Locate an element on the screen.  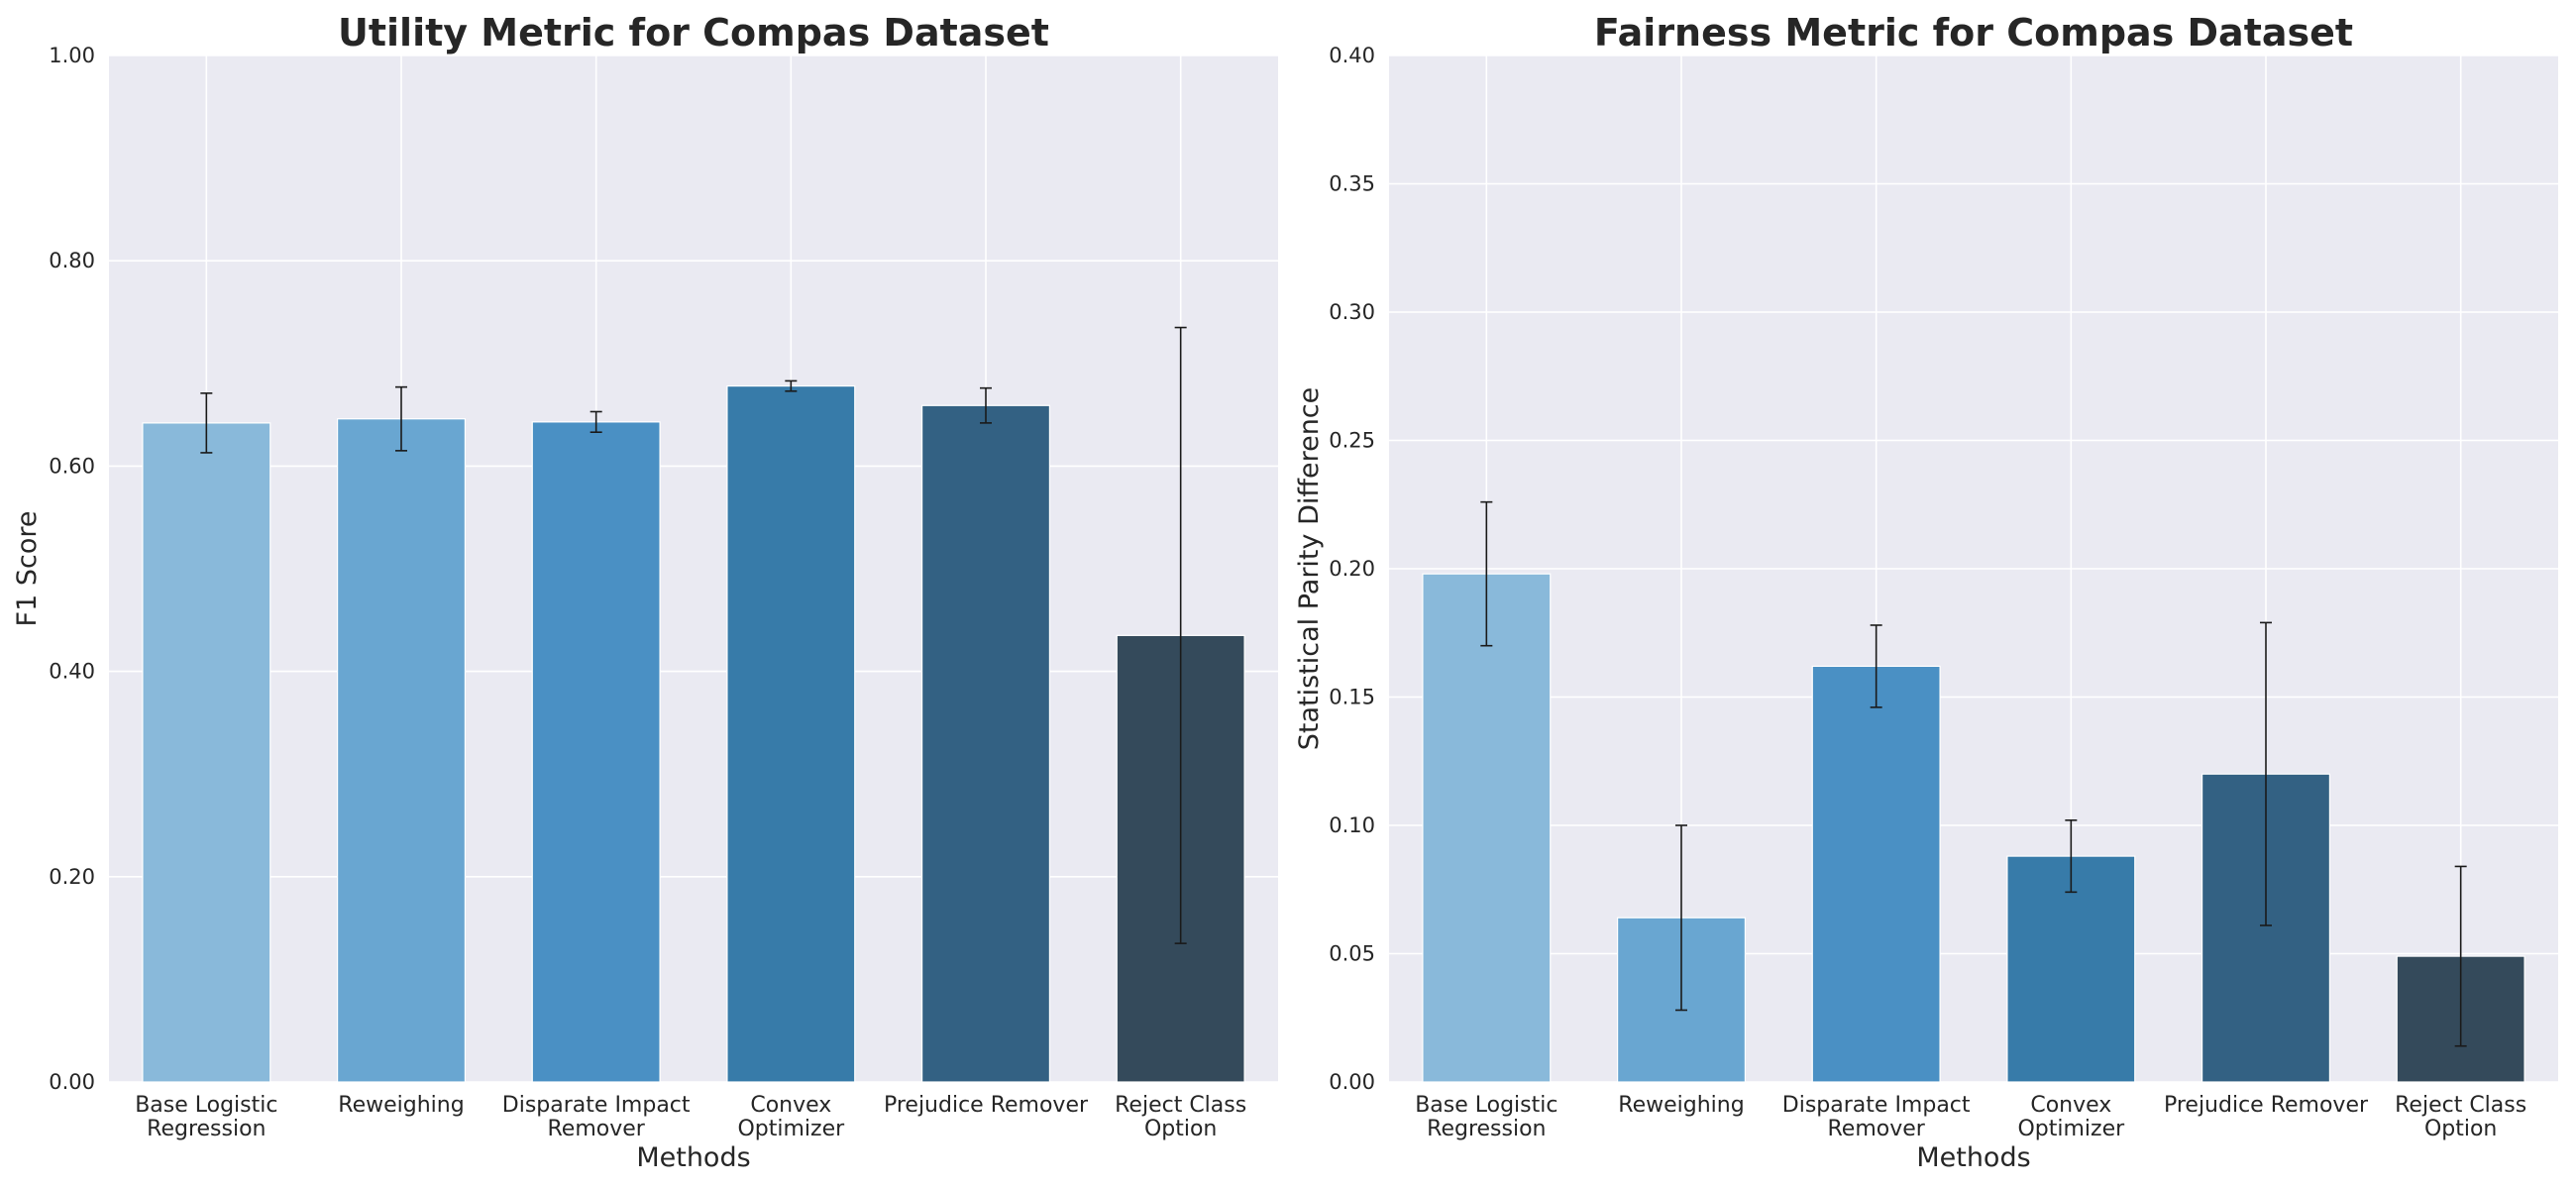
y-tick-label: 0.30 is located at coordinates (1352, 312).